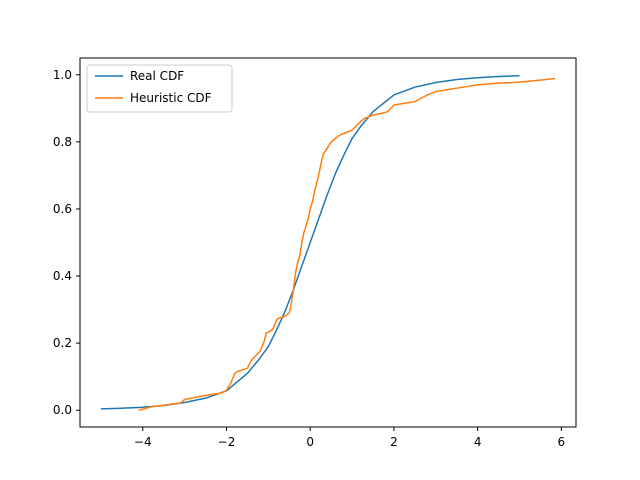 Image resolution: width=640 pixels, height=480 pixels. I want to click on y-tick-label: 0.8, so click(62, 142).